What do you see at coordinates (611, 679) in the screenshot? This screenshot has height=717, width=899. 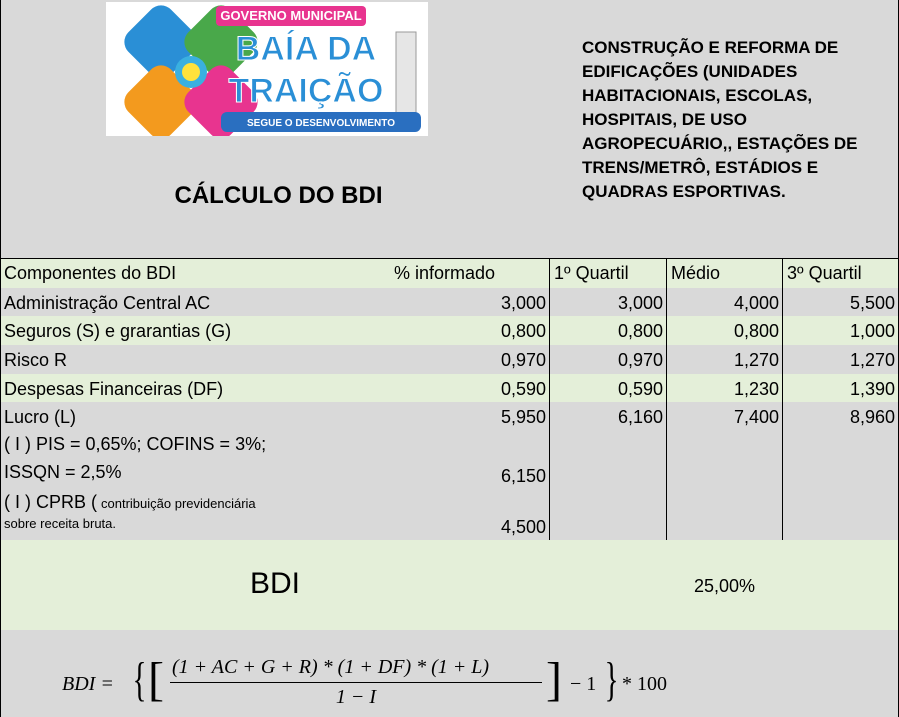 I see `formula-brace: }` at bounding box center [611, 679].